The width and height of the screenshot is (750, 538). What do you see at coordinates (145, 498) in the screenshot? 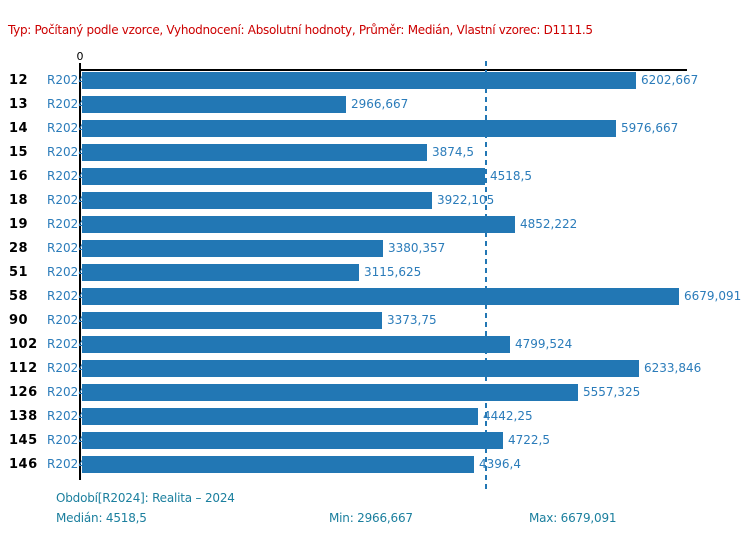
I see `footer-period-label: Období[R2024]: Realita – 2024` at bounding box center [145, 498].